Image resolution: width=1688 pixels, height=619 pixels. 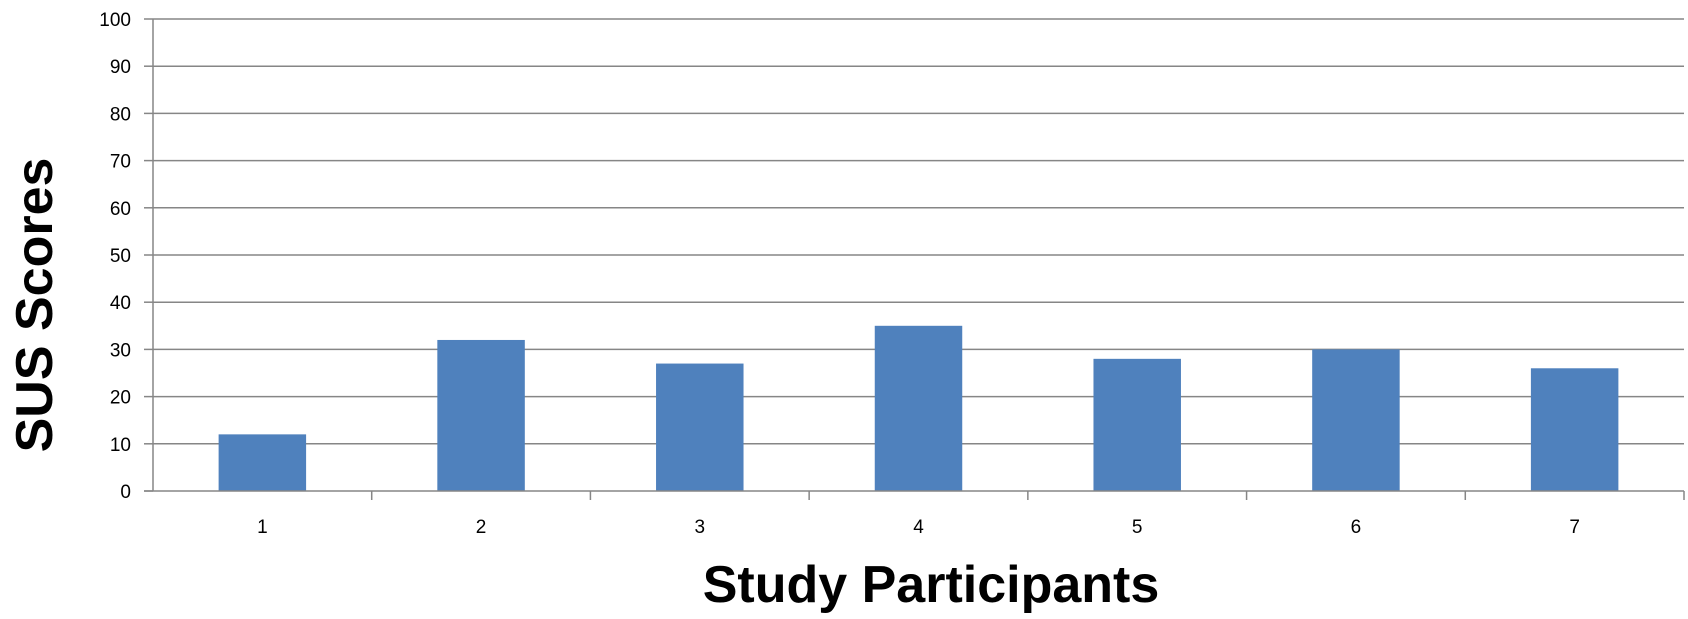 I want to click on y-tick-label-80: 80, so click(x=120, y=114).